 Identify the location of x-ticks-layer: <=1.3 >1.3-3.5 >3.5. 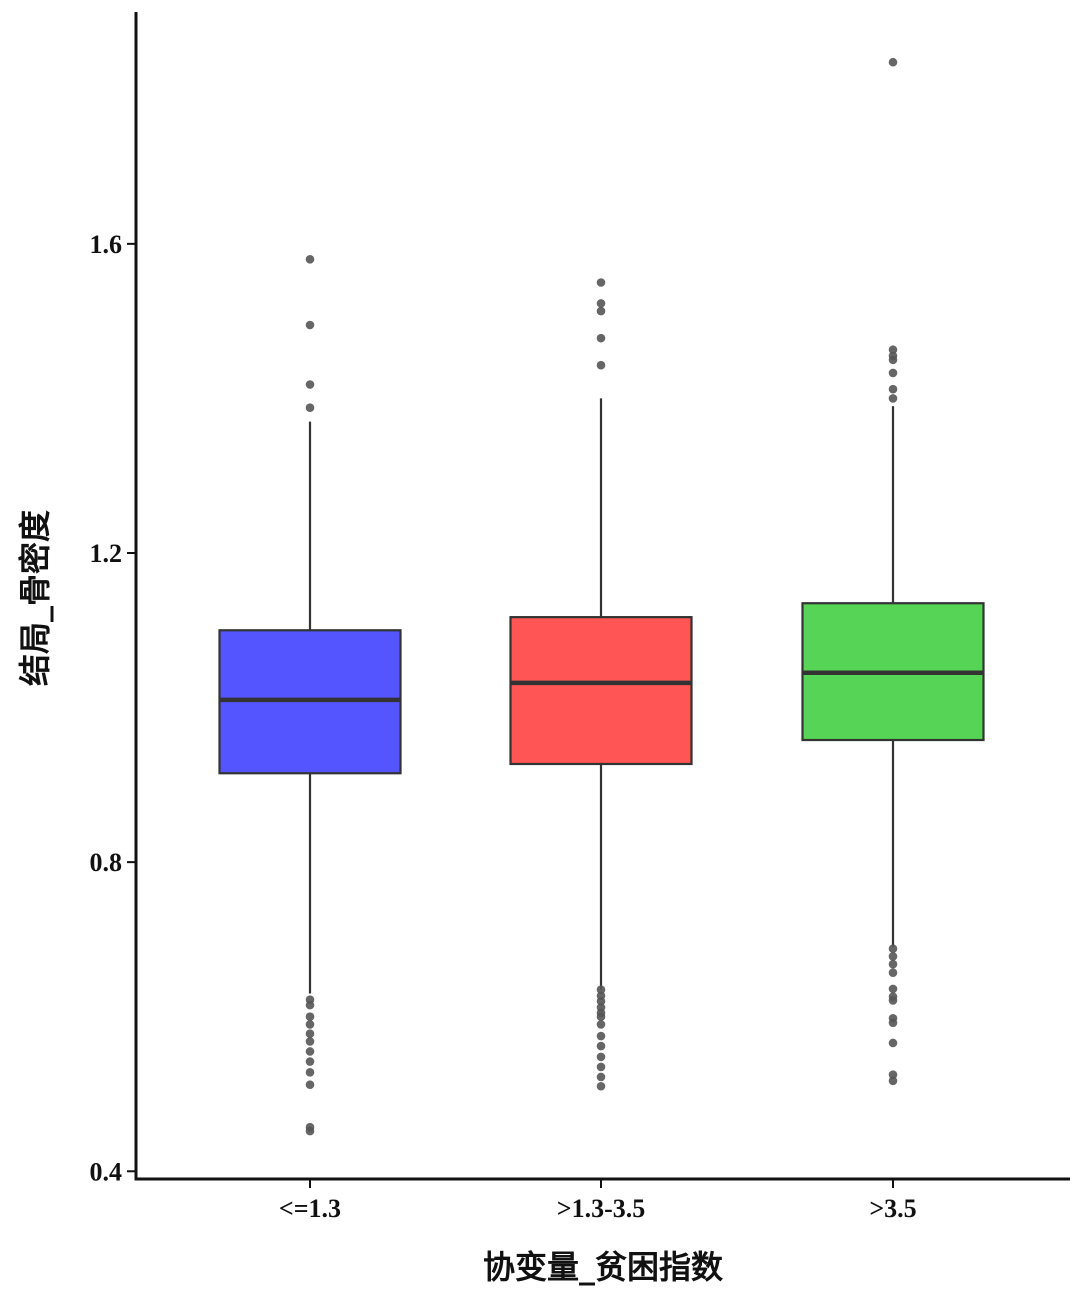
(598, 1201).